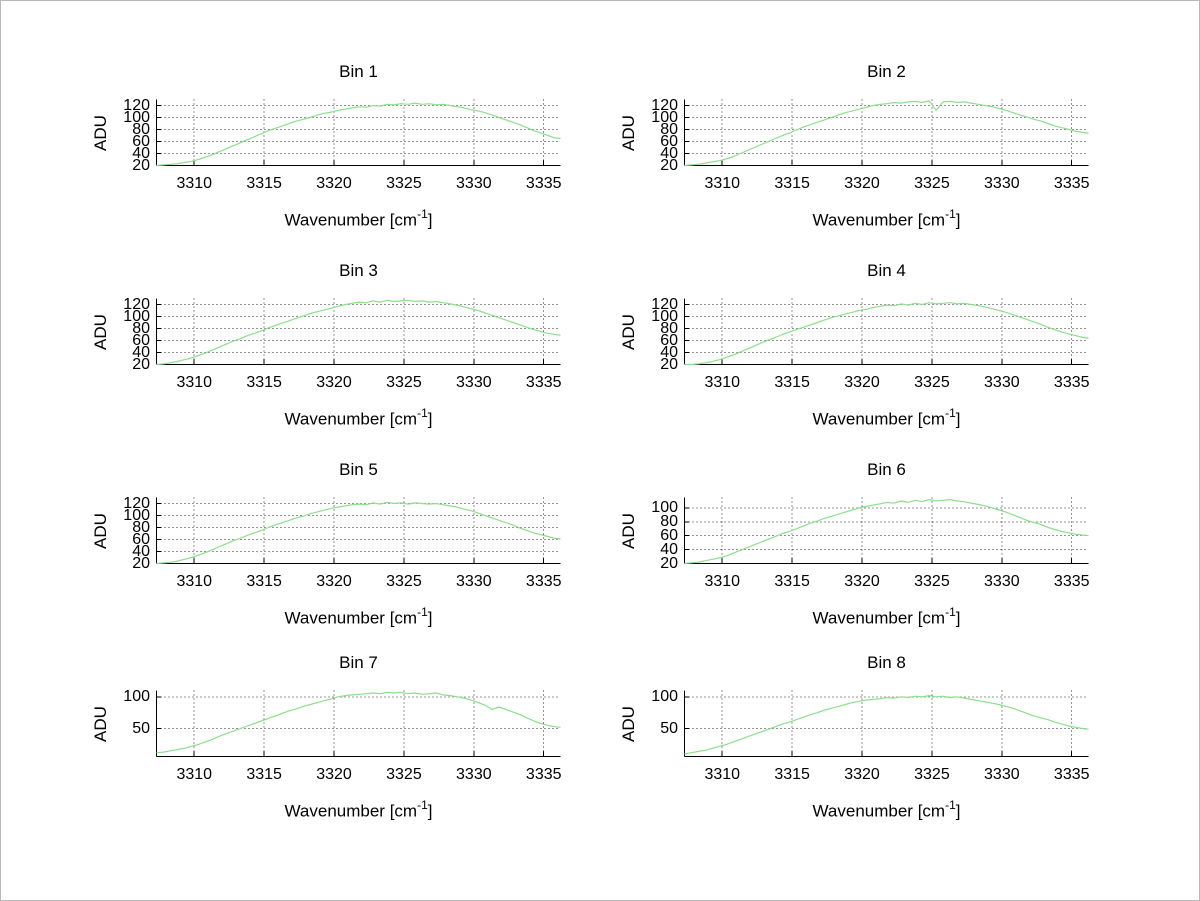  I want to click on plot-title: Bin 4, so click(886, 270).